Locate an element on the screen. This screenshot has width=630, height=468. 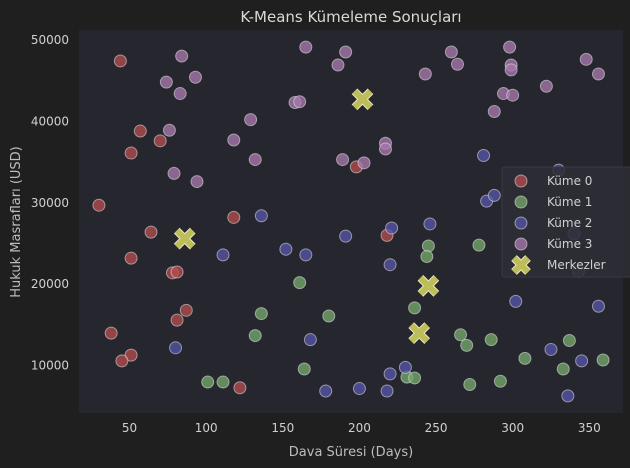
legend-box is located at coordinates (565, 222).